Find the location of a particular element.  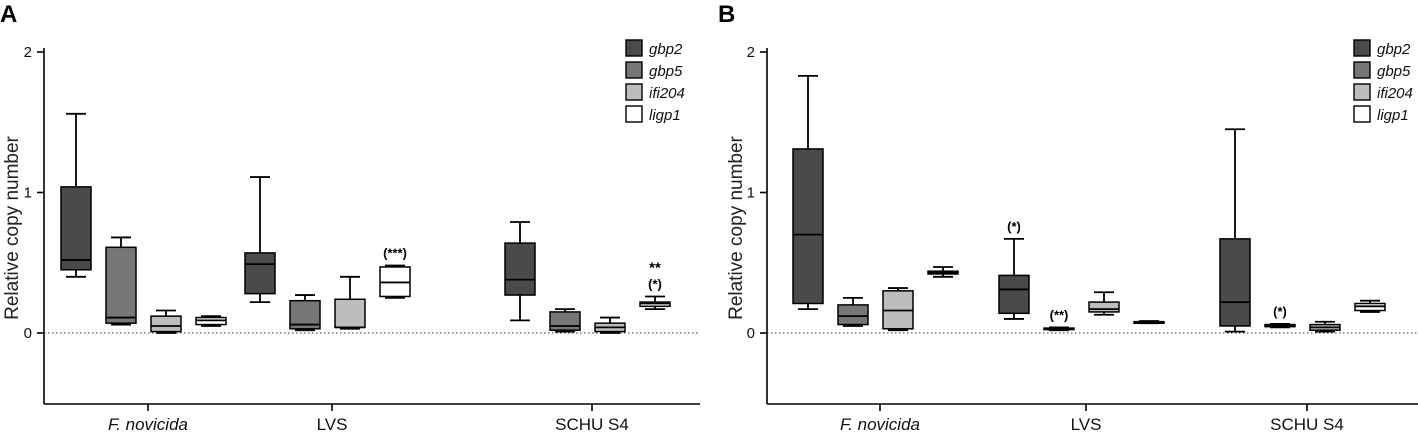

panel-letter: B is located at coordinates (726, 14).